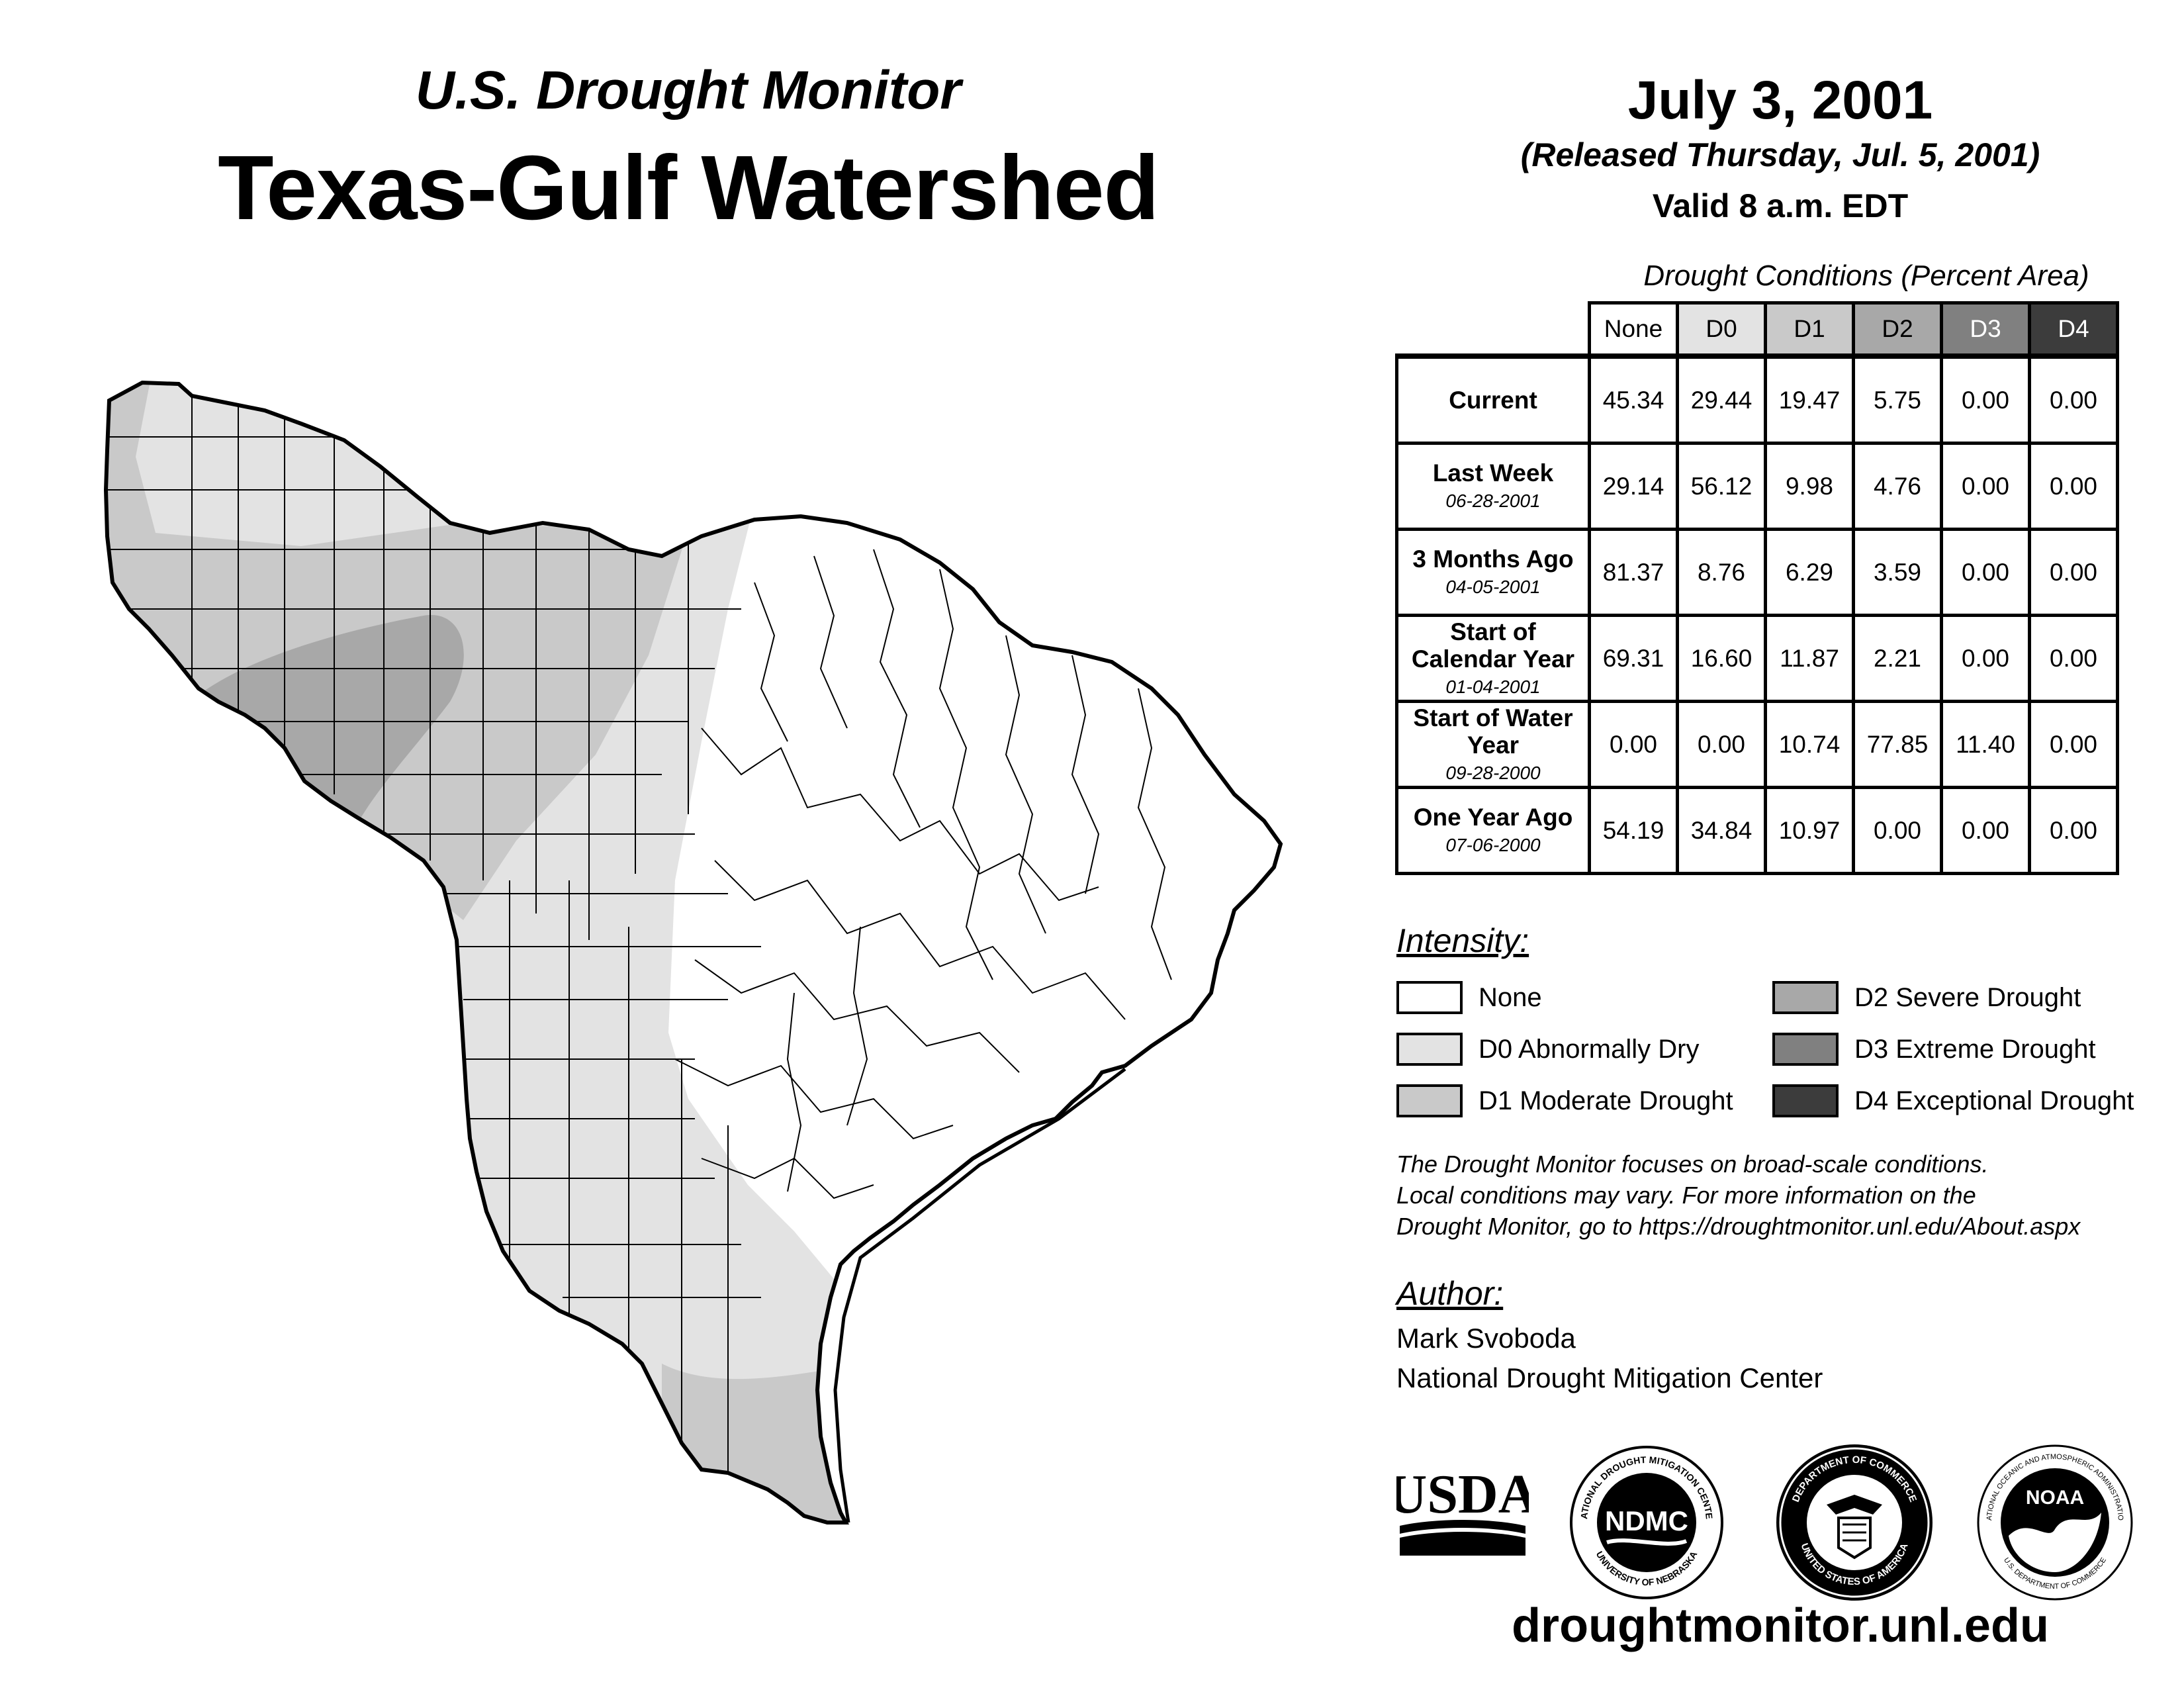 The width and height of the screenshot is (2184, 1688). What do you see at coordinates (2055, 1498) in the screenshot?
I see `svg-text: NOAA` at bounding box center [2055, 1498].